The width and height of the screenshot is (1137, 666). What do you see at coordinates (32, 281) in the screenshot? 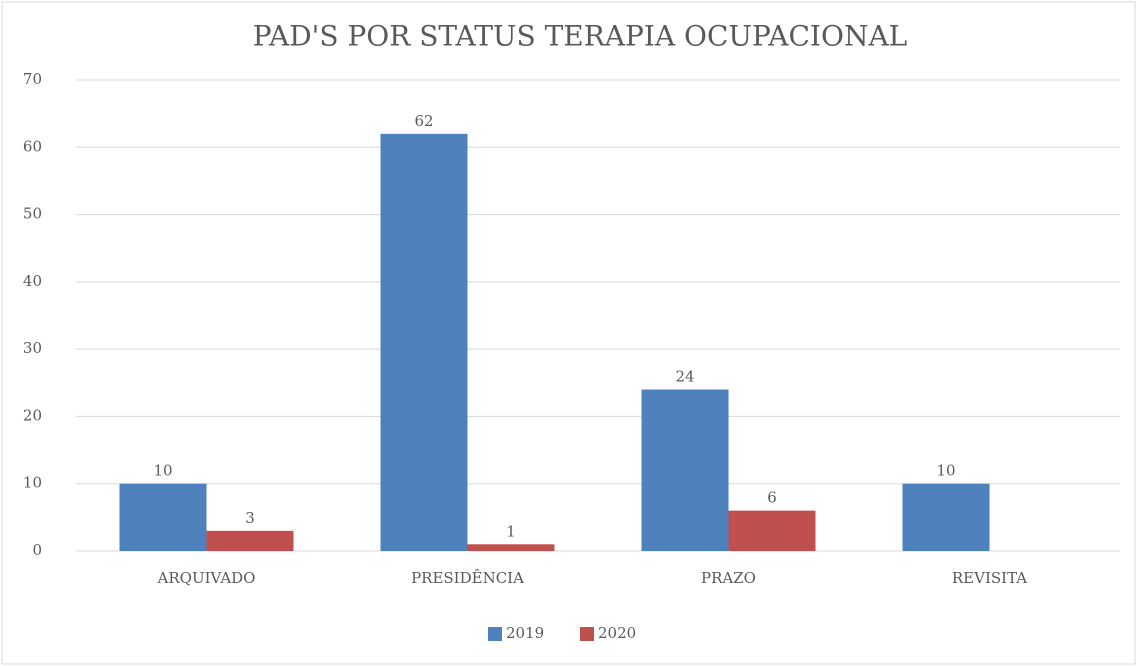
I see `y-tick-label: 40` at bounding box center [32, 281].